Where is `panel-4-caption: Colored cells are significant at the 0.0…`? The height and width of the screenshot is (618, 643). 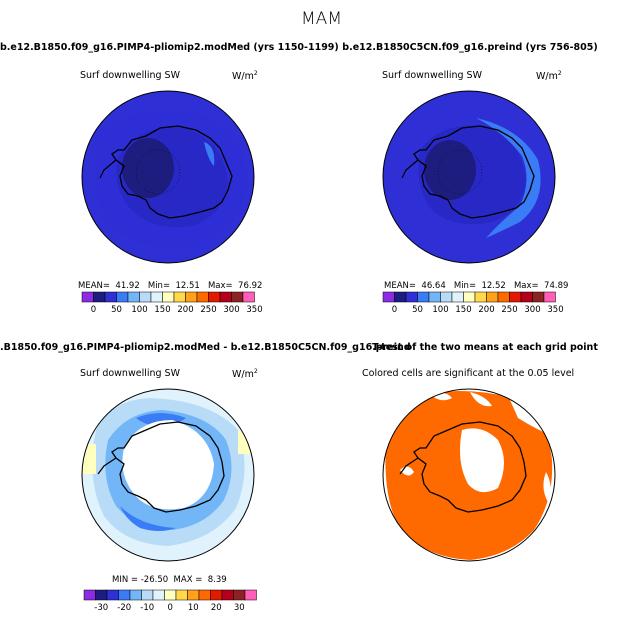
panel-4-caption: Colored cells are significant at the 0.0… is located at coordinates (468, 373).